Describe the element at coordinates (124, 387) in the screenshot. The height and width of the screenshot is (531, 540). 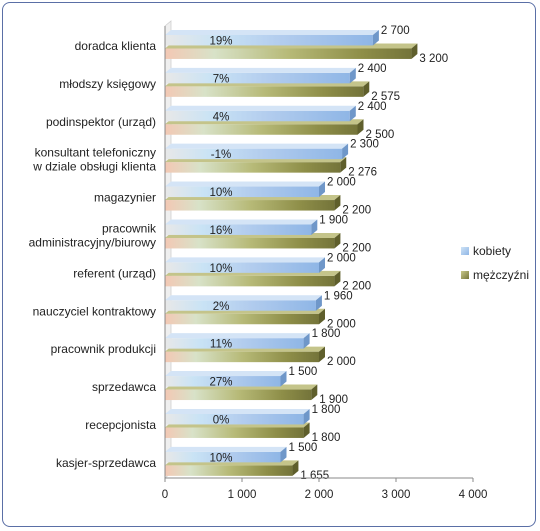
I see `category-label: sprzedawca` at that location.